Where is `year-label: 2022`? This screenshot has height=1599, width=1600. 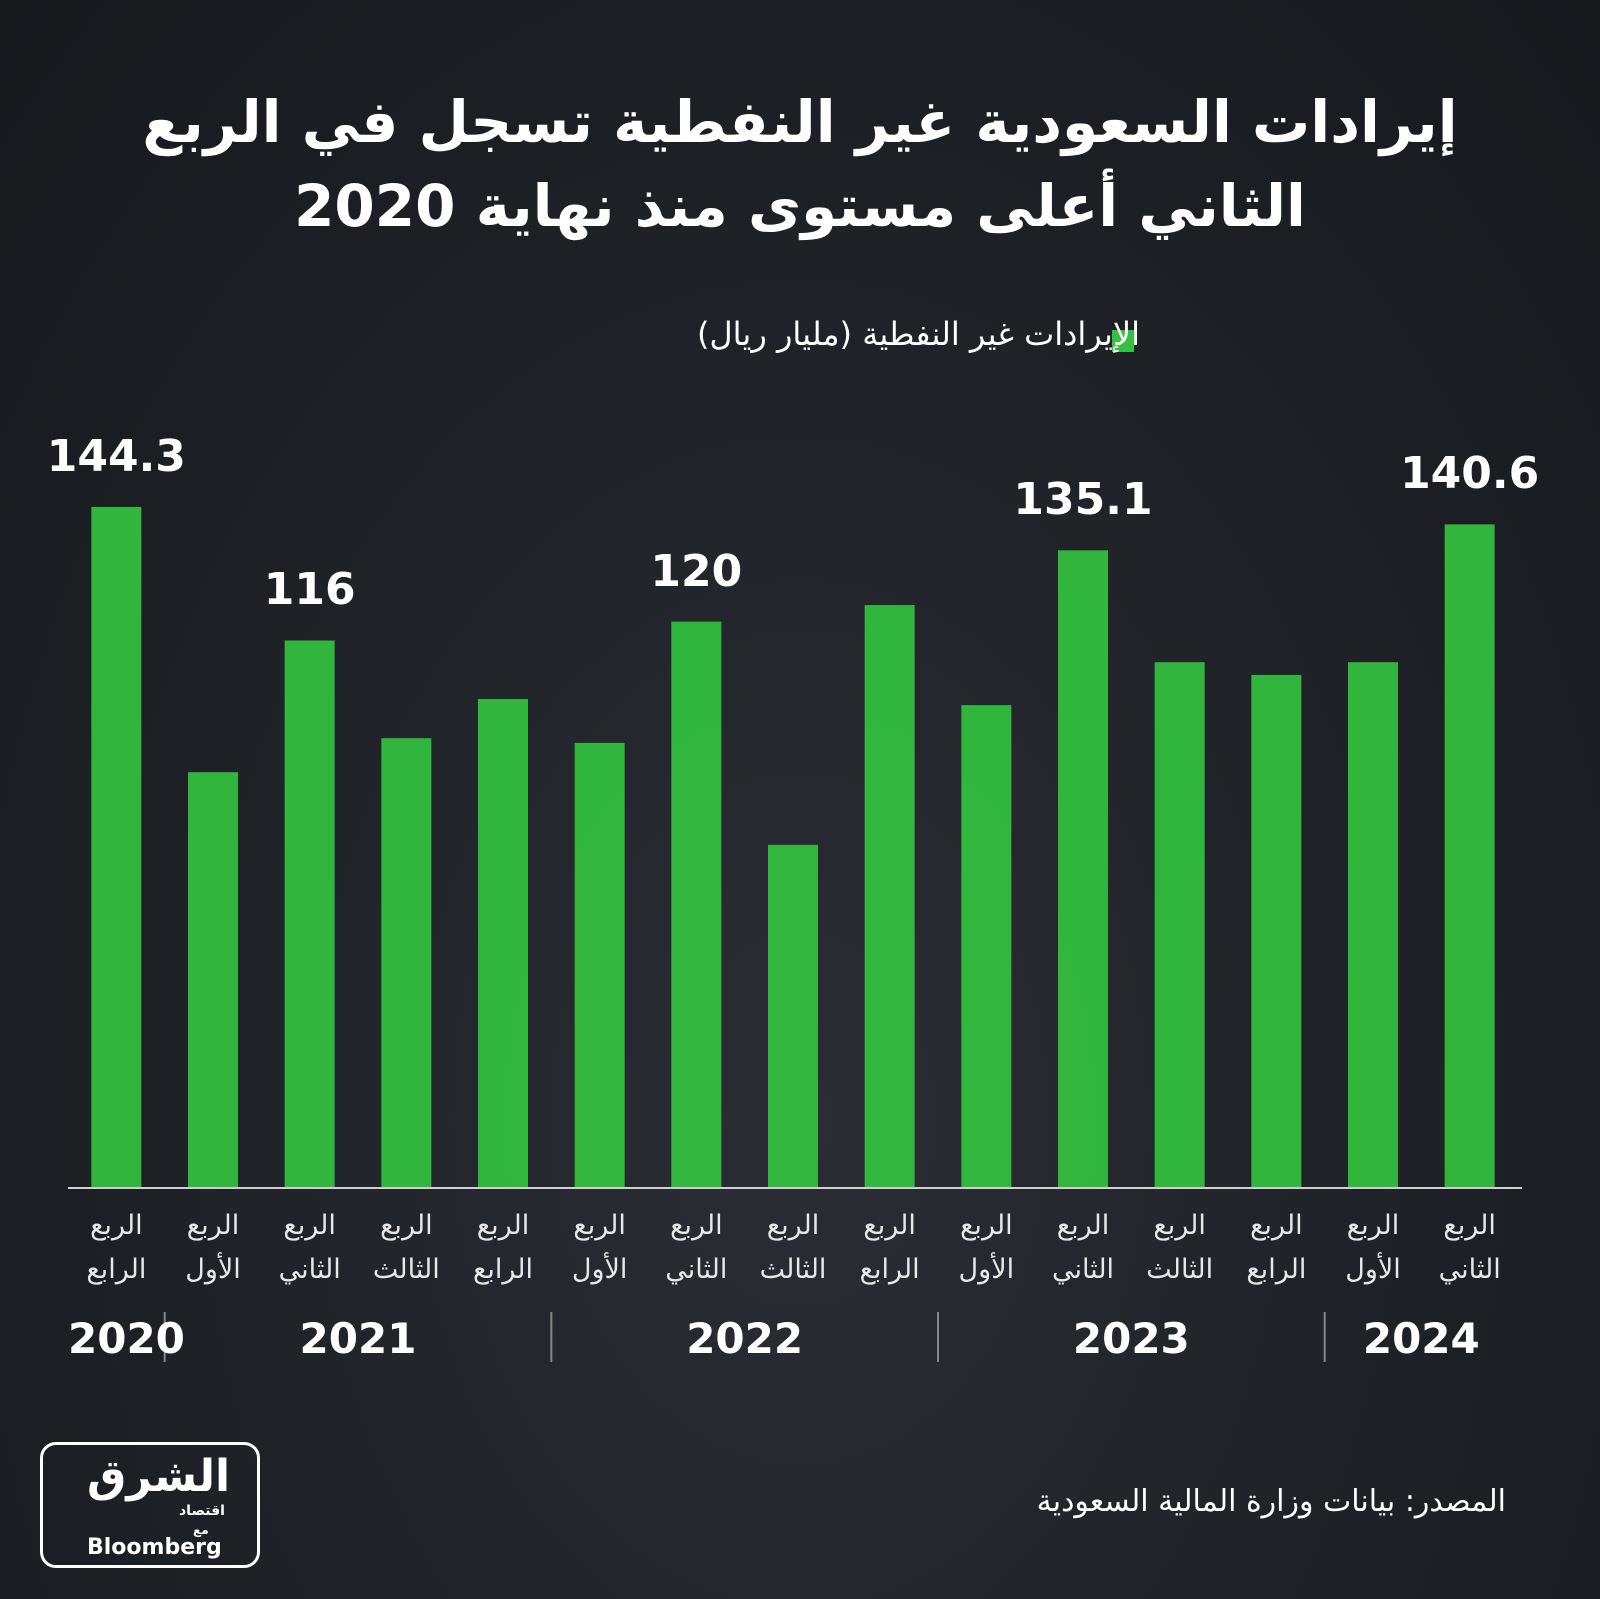
year-label: 2022 is located at coordinates (745, 1338).